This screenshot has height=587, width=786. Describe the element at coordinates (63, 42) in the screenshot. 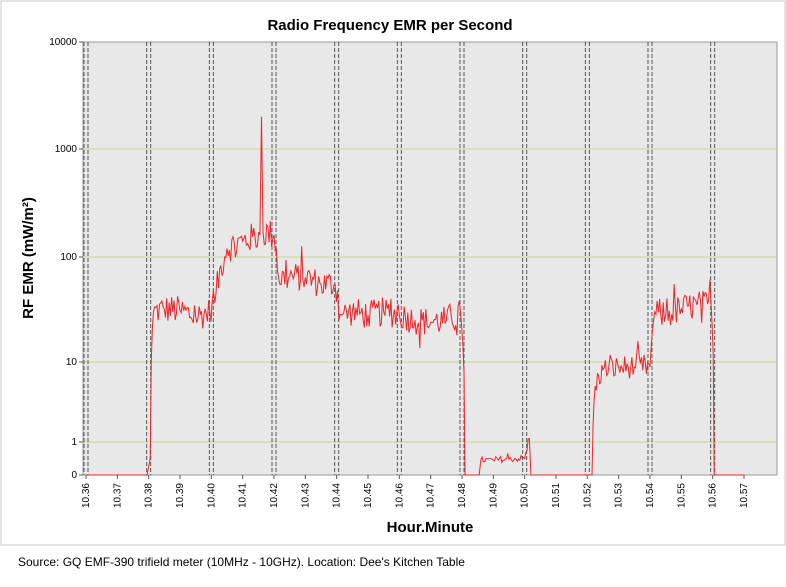

I see `y-tick-label: 10000` at that location.